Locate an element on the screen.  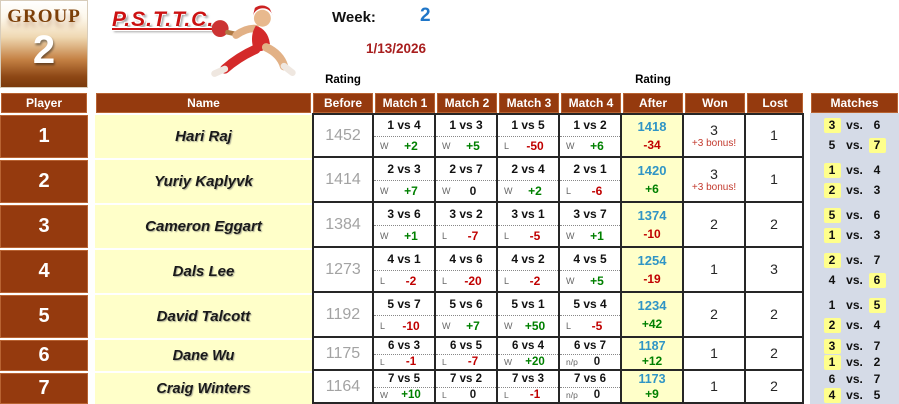
rating-delta: +1 is located at coordinates (411, 236).